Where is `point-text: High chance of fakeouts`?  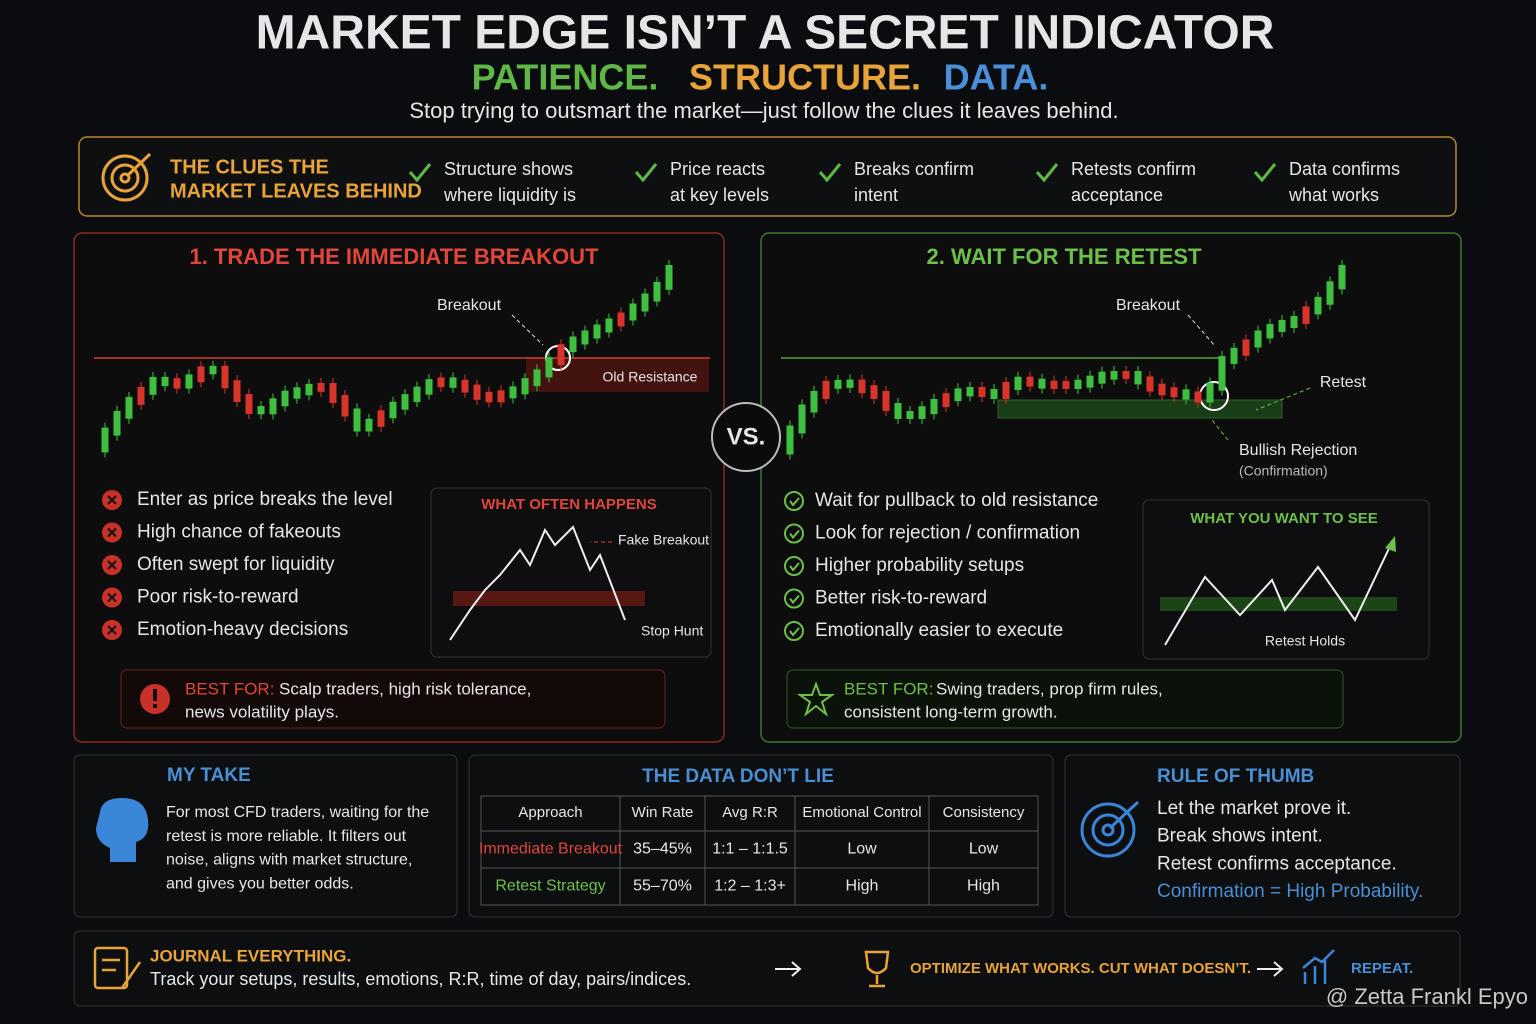 point-text: High chance of fakeouts is located at coordinates (239, 532).